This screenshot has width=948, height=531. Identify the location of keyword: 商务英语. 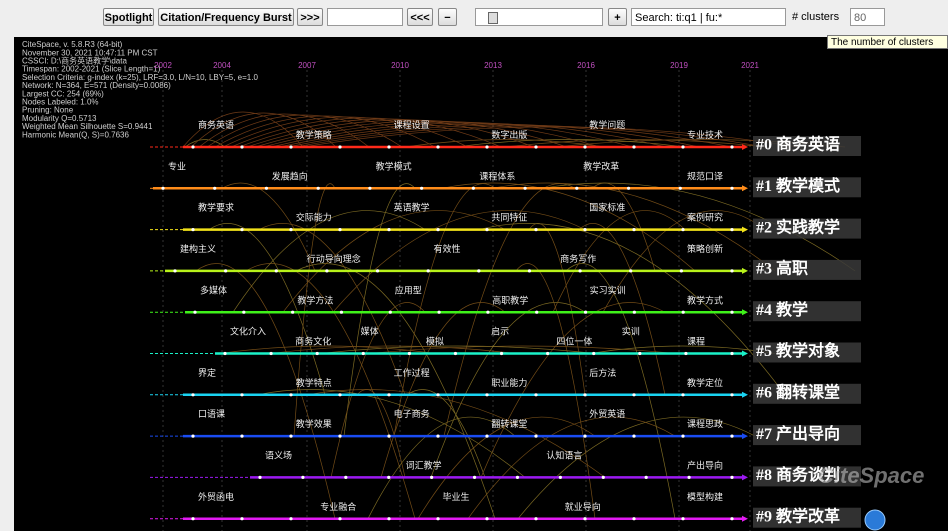
(216, 124).